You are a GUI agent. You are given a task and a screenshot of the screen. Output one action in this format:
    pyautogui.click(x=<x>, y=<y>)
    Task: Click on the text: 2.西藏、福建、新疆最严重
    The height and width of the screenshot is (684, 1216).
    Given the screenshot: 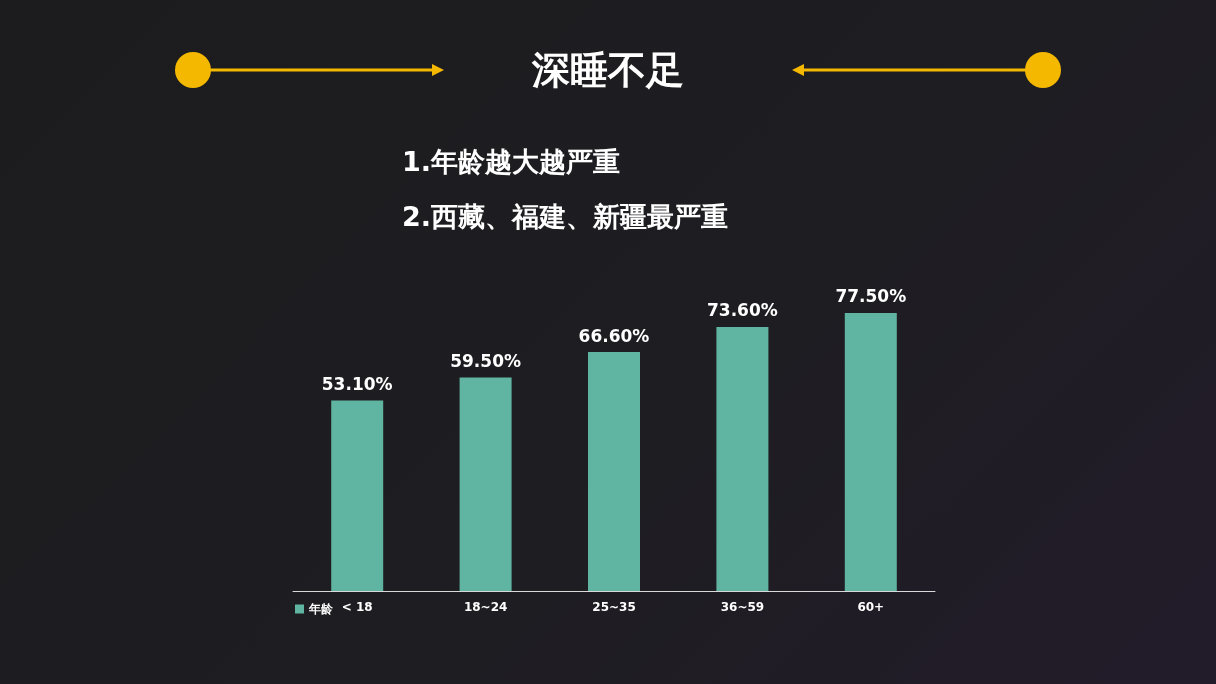 What is the action you would take?
    pyautogui.click(x=565, y=216)
    